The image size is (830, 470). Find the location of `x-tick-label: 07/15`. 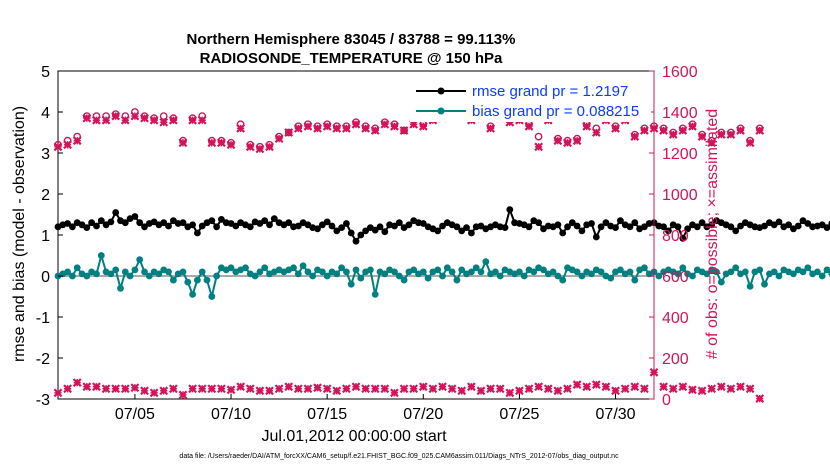

x-tick-label: 07/15 is located at coordinates (327, 414).